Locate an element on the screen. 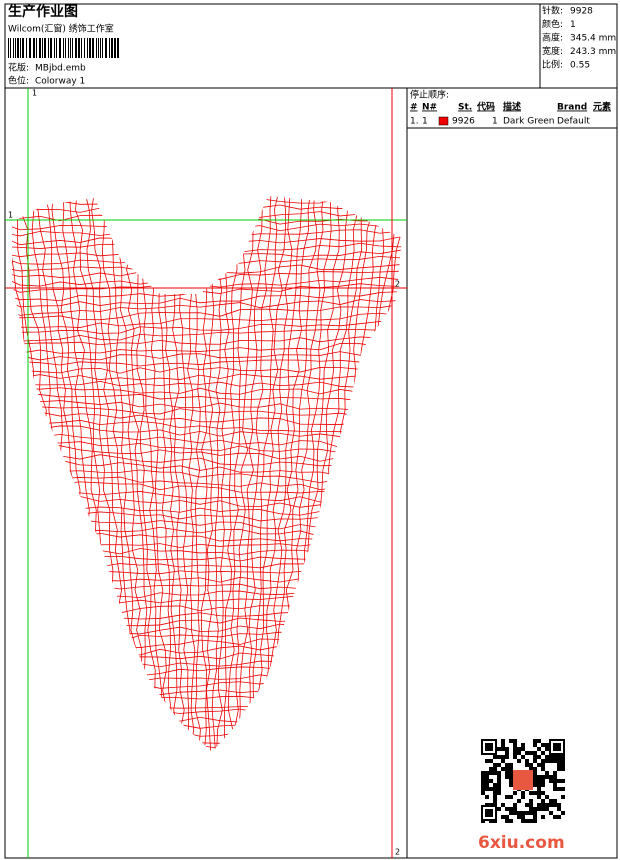 This screenshot has width=620, height=860. stat-value: 345.4 mm is located at coordinates (593, 39).